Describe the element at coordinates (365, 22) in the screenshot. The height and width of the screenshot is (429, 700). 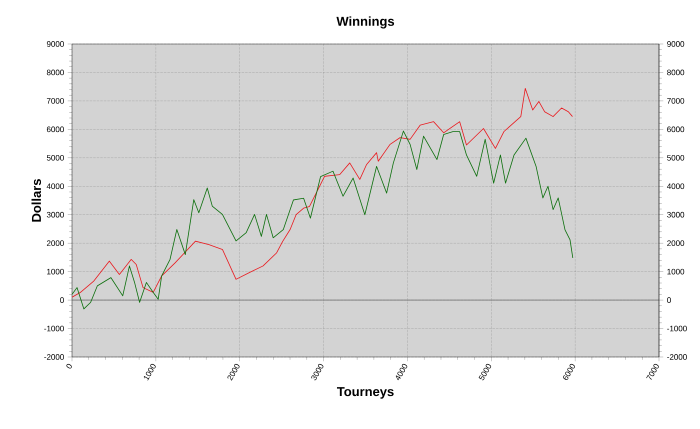
I see `chart-title: Winnings` at that location.